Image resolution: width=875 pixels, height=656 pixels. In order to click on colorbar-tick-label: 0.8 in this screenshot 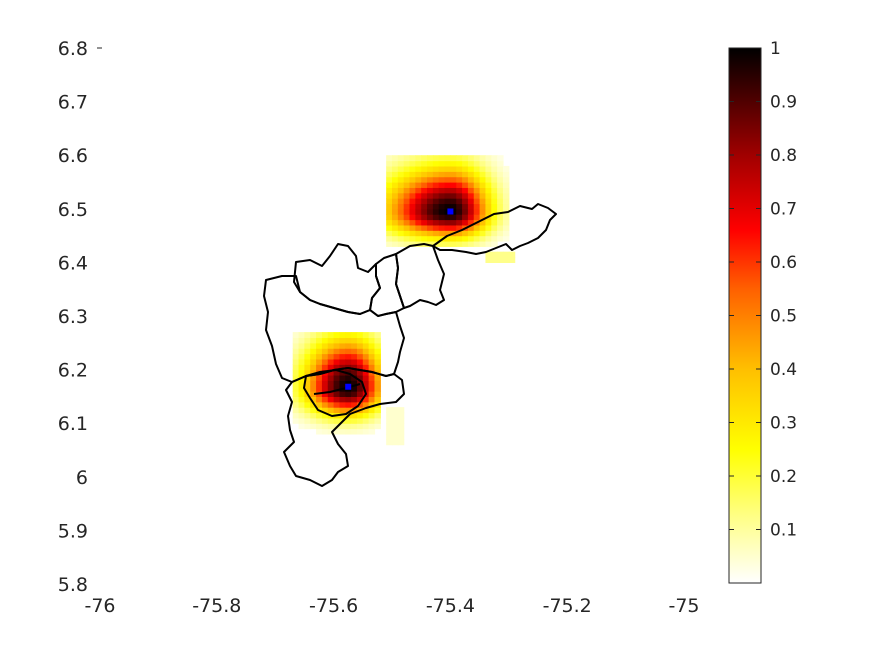, I will do `click(783, 156)`.